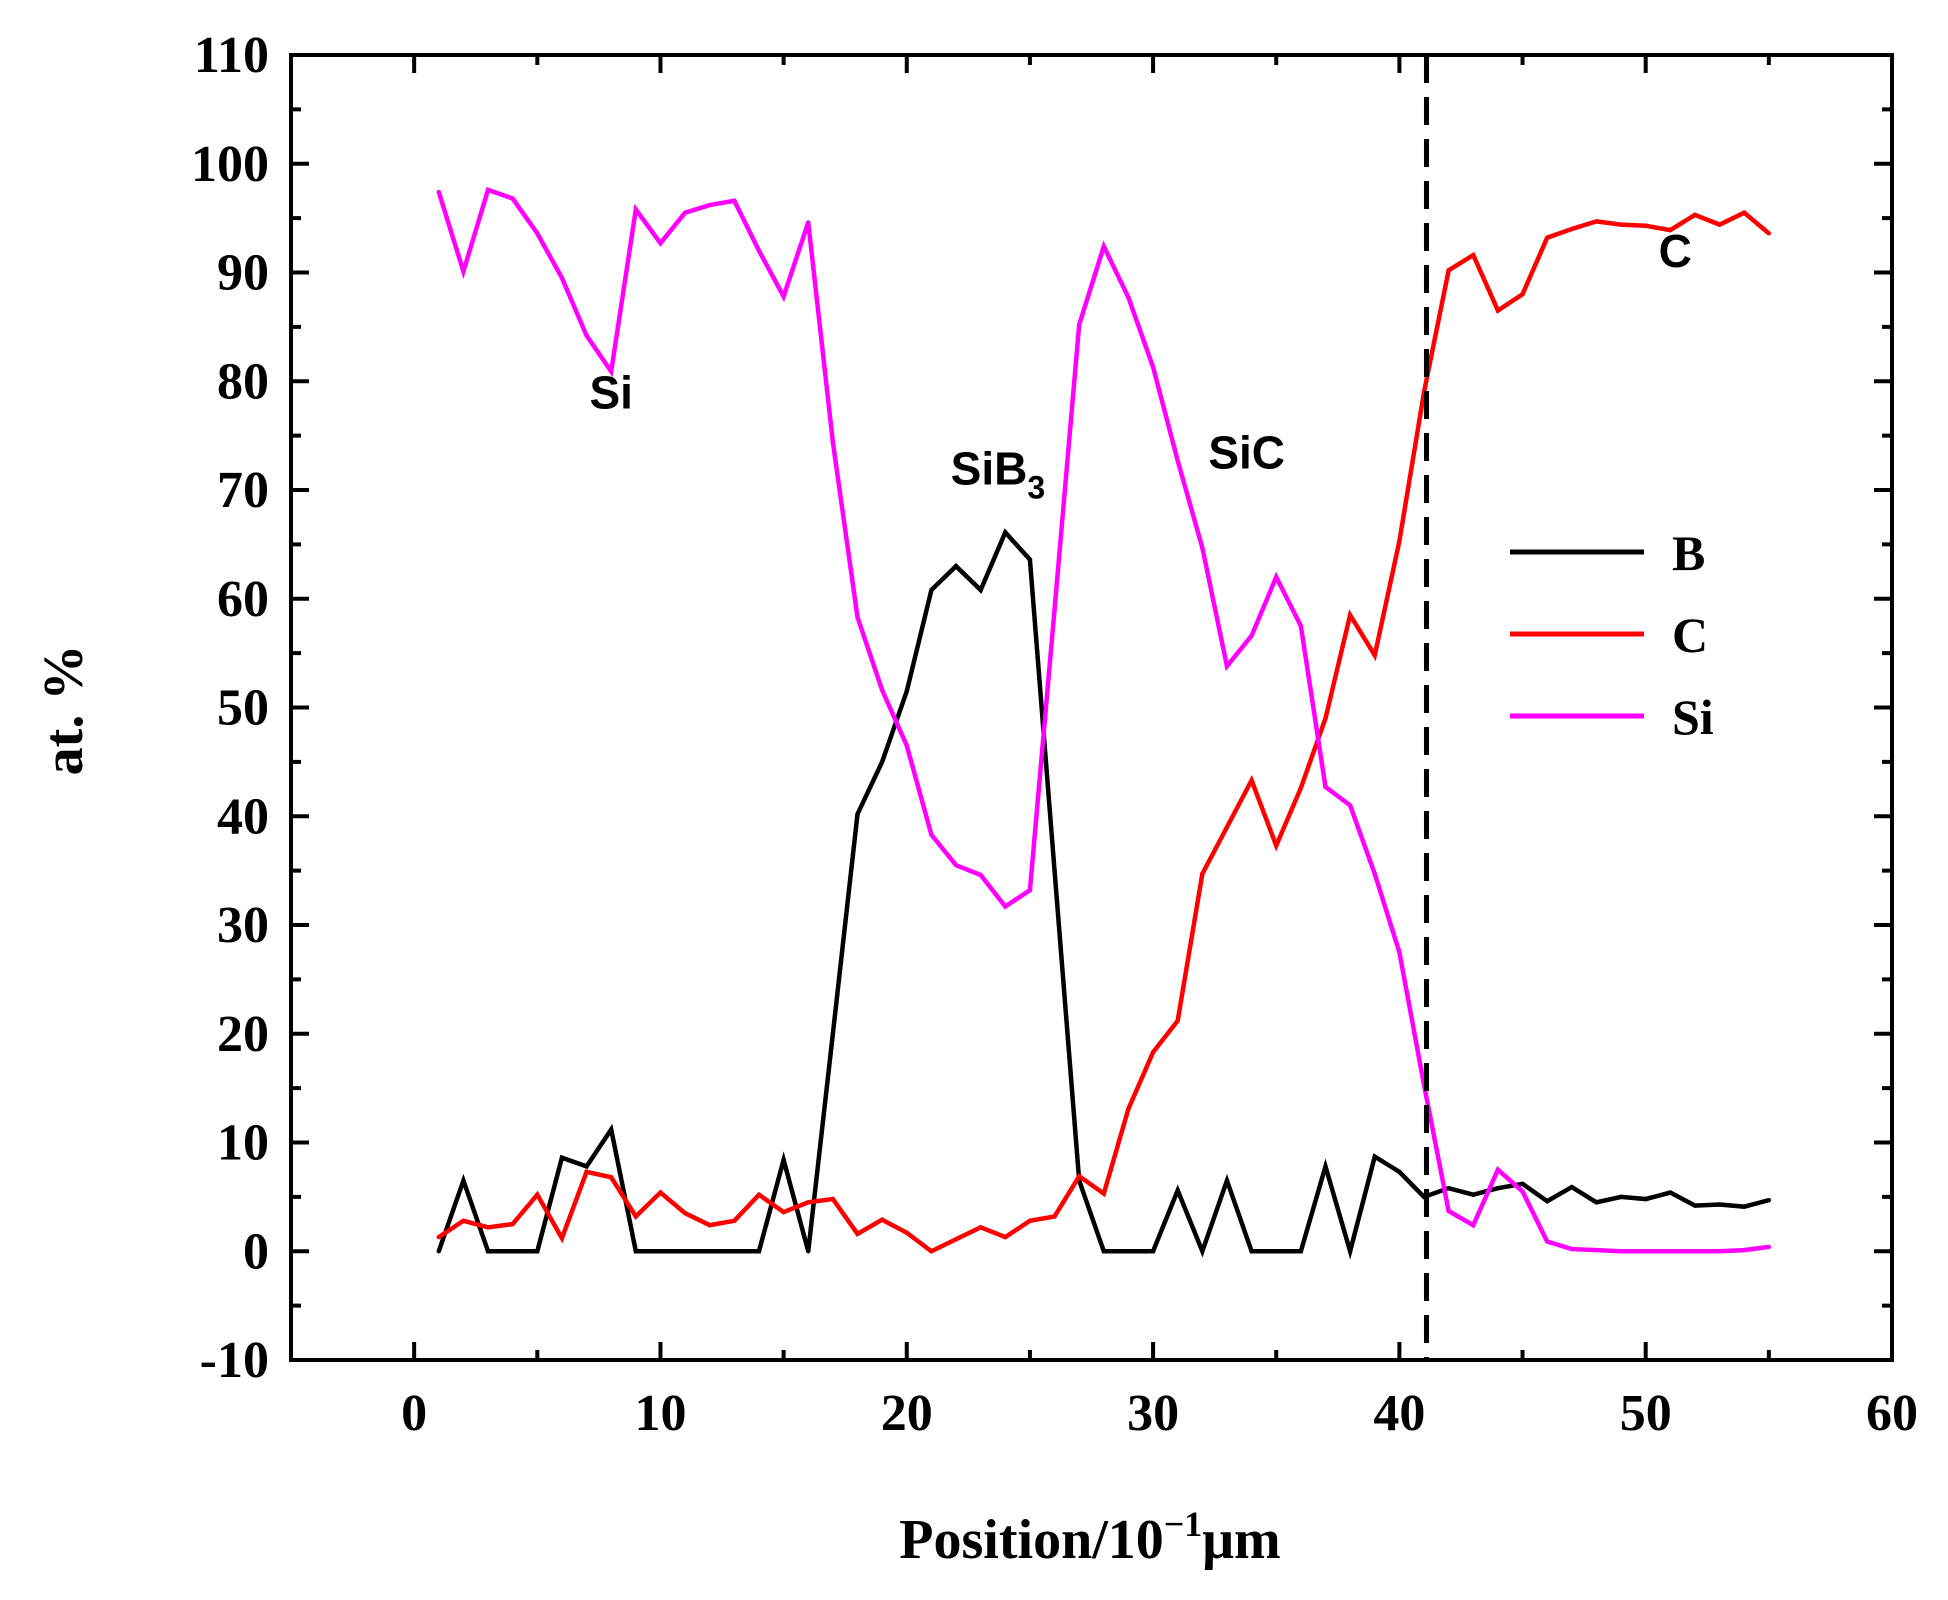 This screenshot has width=1948, height=1600. Describe the element at coordinates (414, 1413) in the screenshot. I see `x-tick-label: 0` at that location.